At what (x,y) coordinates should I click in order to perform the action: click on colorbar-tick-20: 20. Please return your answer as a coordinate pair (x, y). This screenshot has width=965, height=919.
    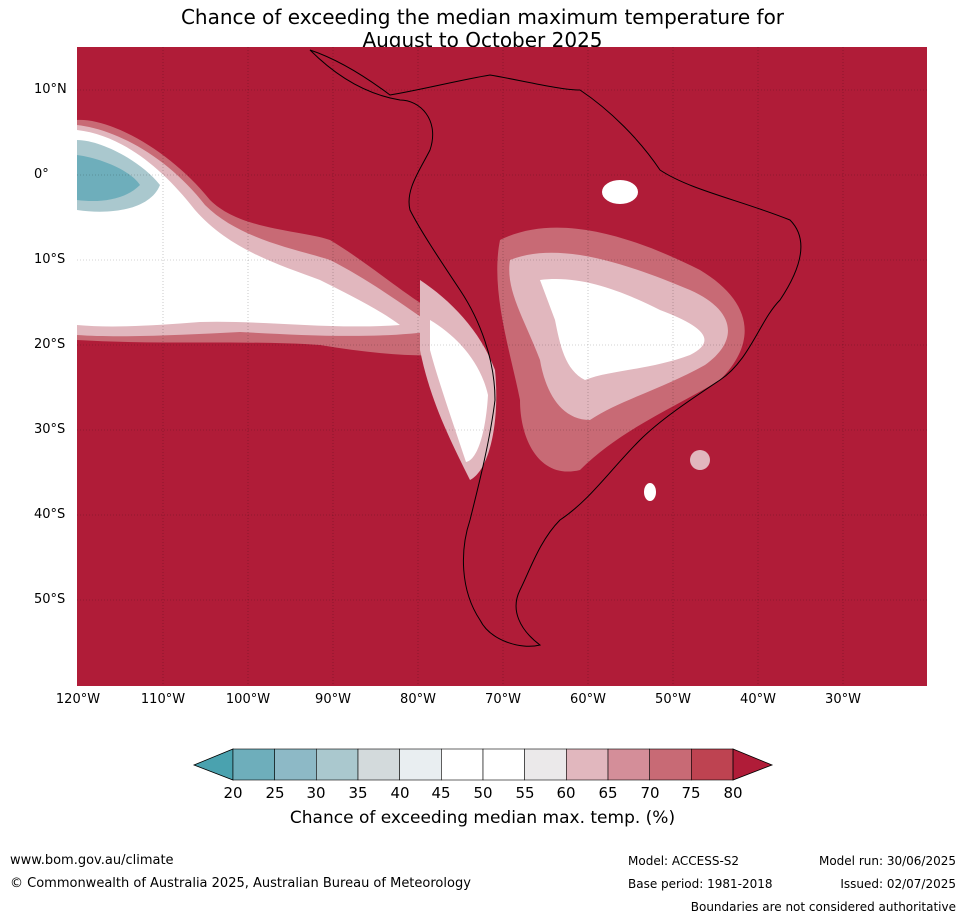
    Looking at the image, I should click on (233, 793).